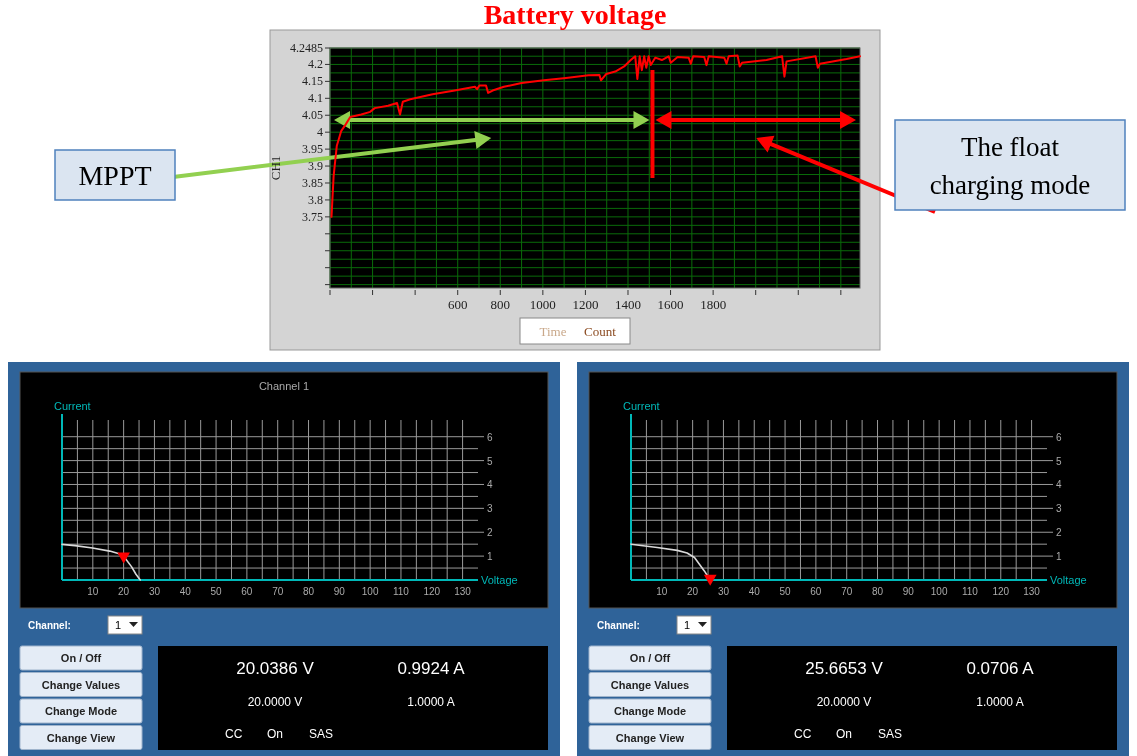 This screenshot has width=1137, height=756. Describe the element at coordinates (713, 304) in the screenshot. I see `x-tick-label: 1800` at that location.